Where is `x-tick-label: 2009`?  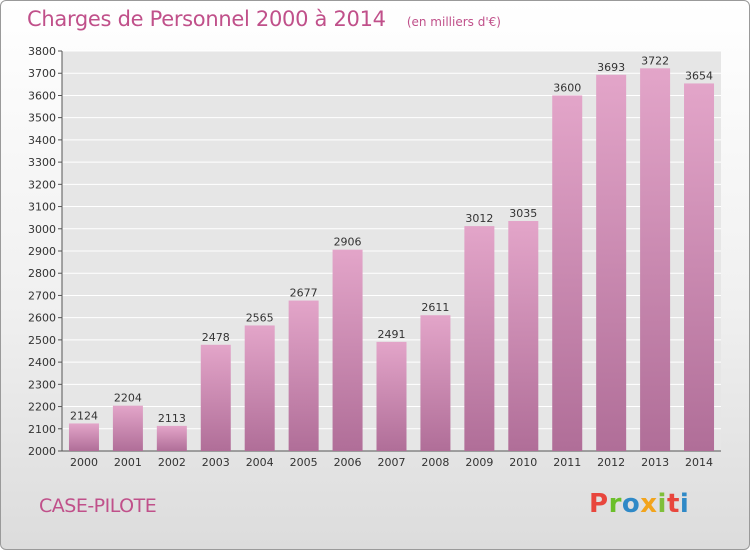
x-tick-label: 2009 is located at coordinates (479, 462).